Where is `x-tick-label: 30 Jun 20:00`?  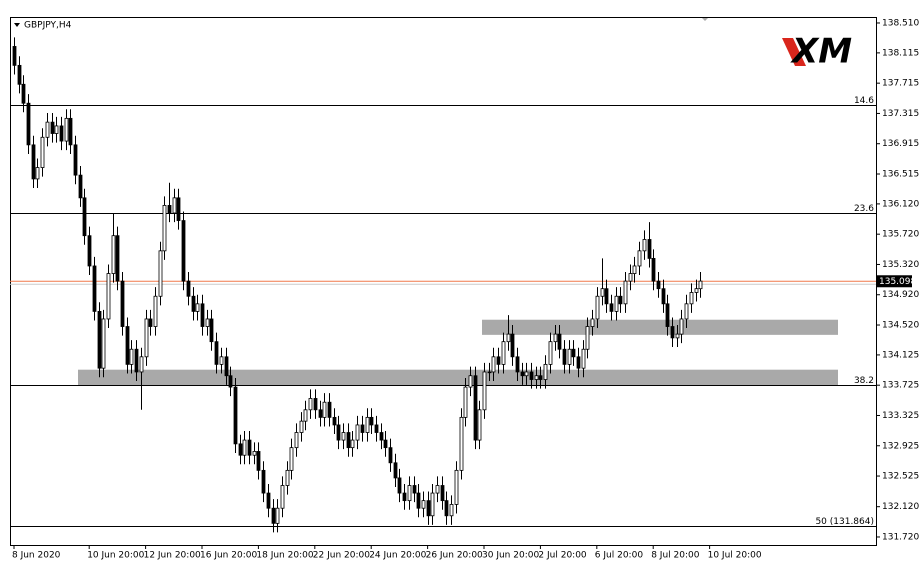 x-tick-label: 30 Jun 20:00 is located at coordinates (510, 556).